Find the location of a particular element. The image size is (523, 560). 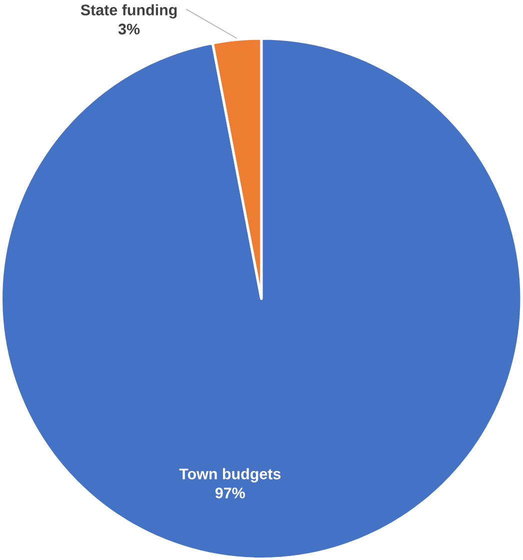

slice-label: Town budgets is located at coordinates (230, 475).